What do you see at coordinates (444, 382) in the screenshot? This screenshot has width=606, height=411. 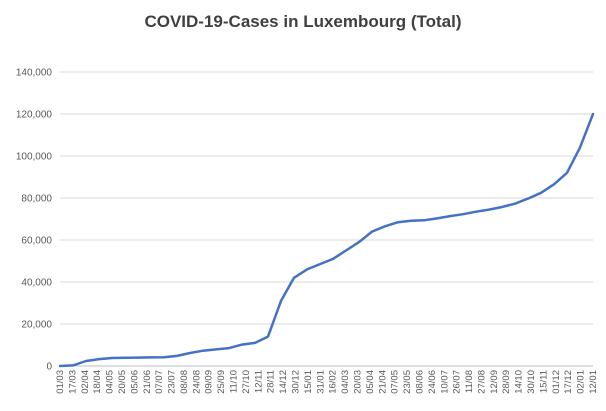 I see `x-tick-label: 10/07` at bounding box center [444, 382].